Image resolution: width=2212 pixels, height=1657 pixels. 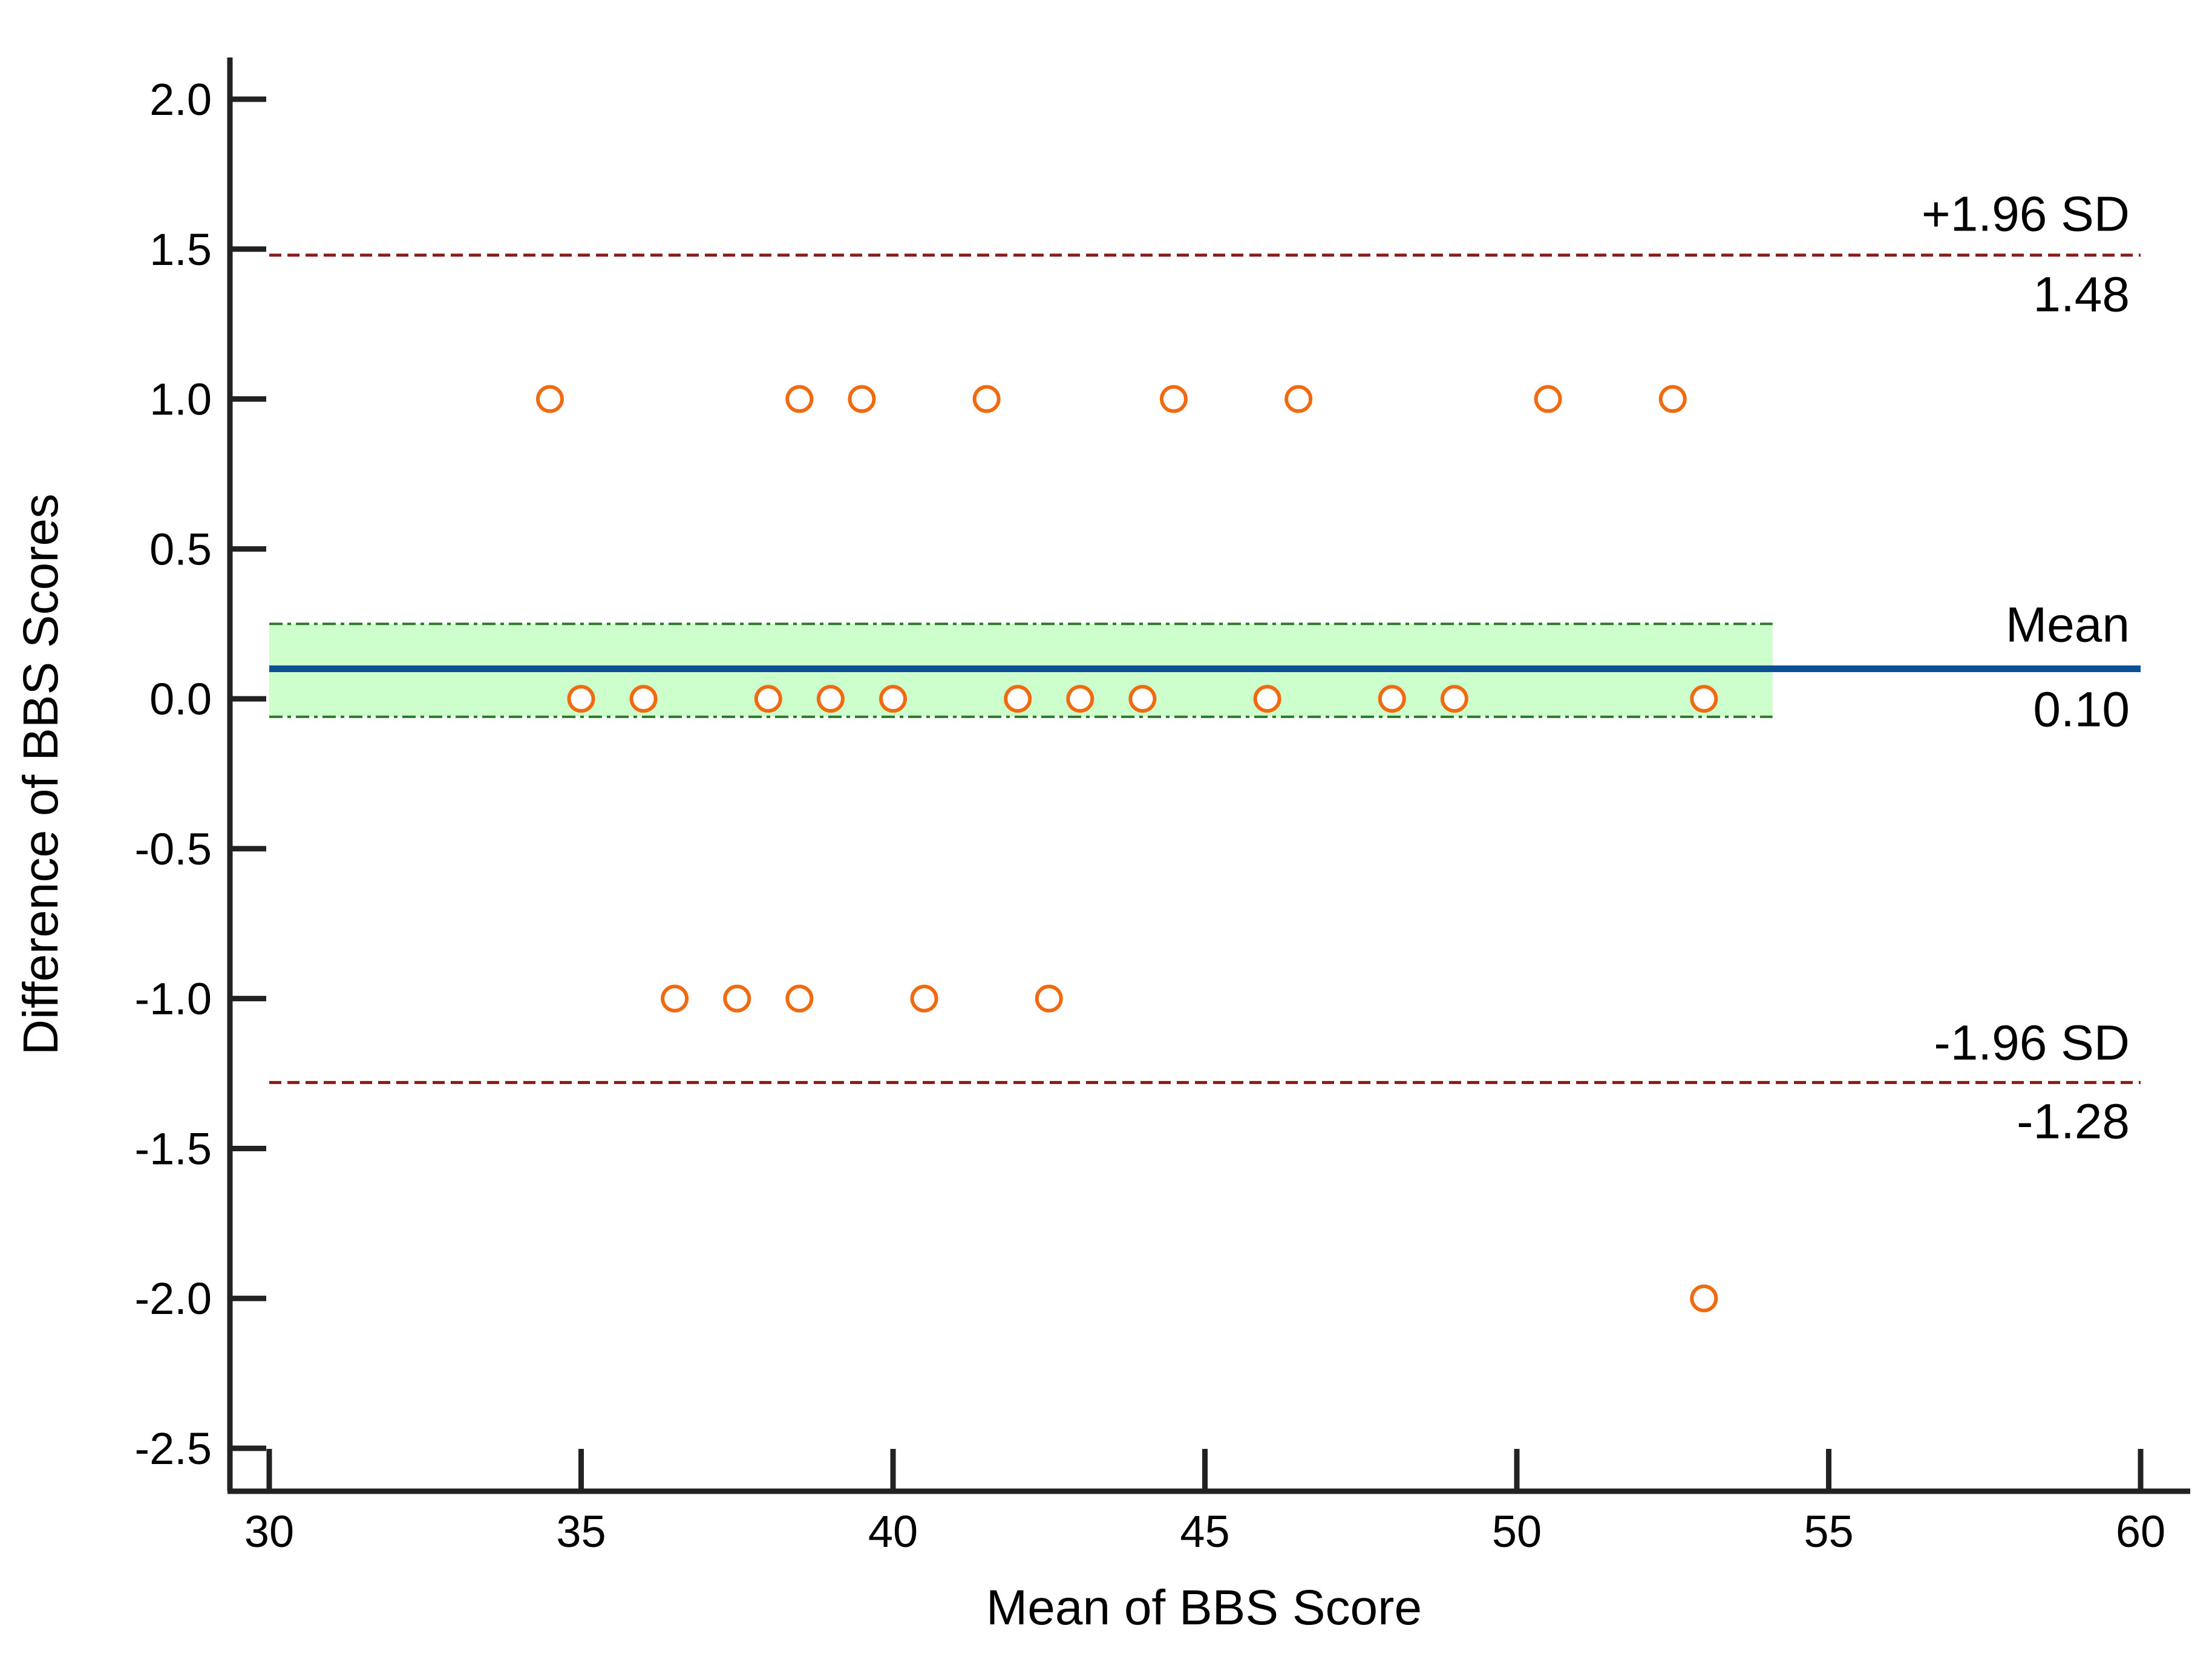 I want to click on x-tick-label: 45, so click(x=1204, y=1531).